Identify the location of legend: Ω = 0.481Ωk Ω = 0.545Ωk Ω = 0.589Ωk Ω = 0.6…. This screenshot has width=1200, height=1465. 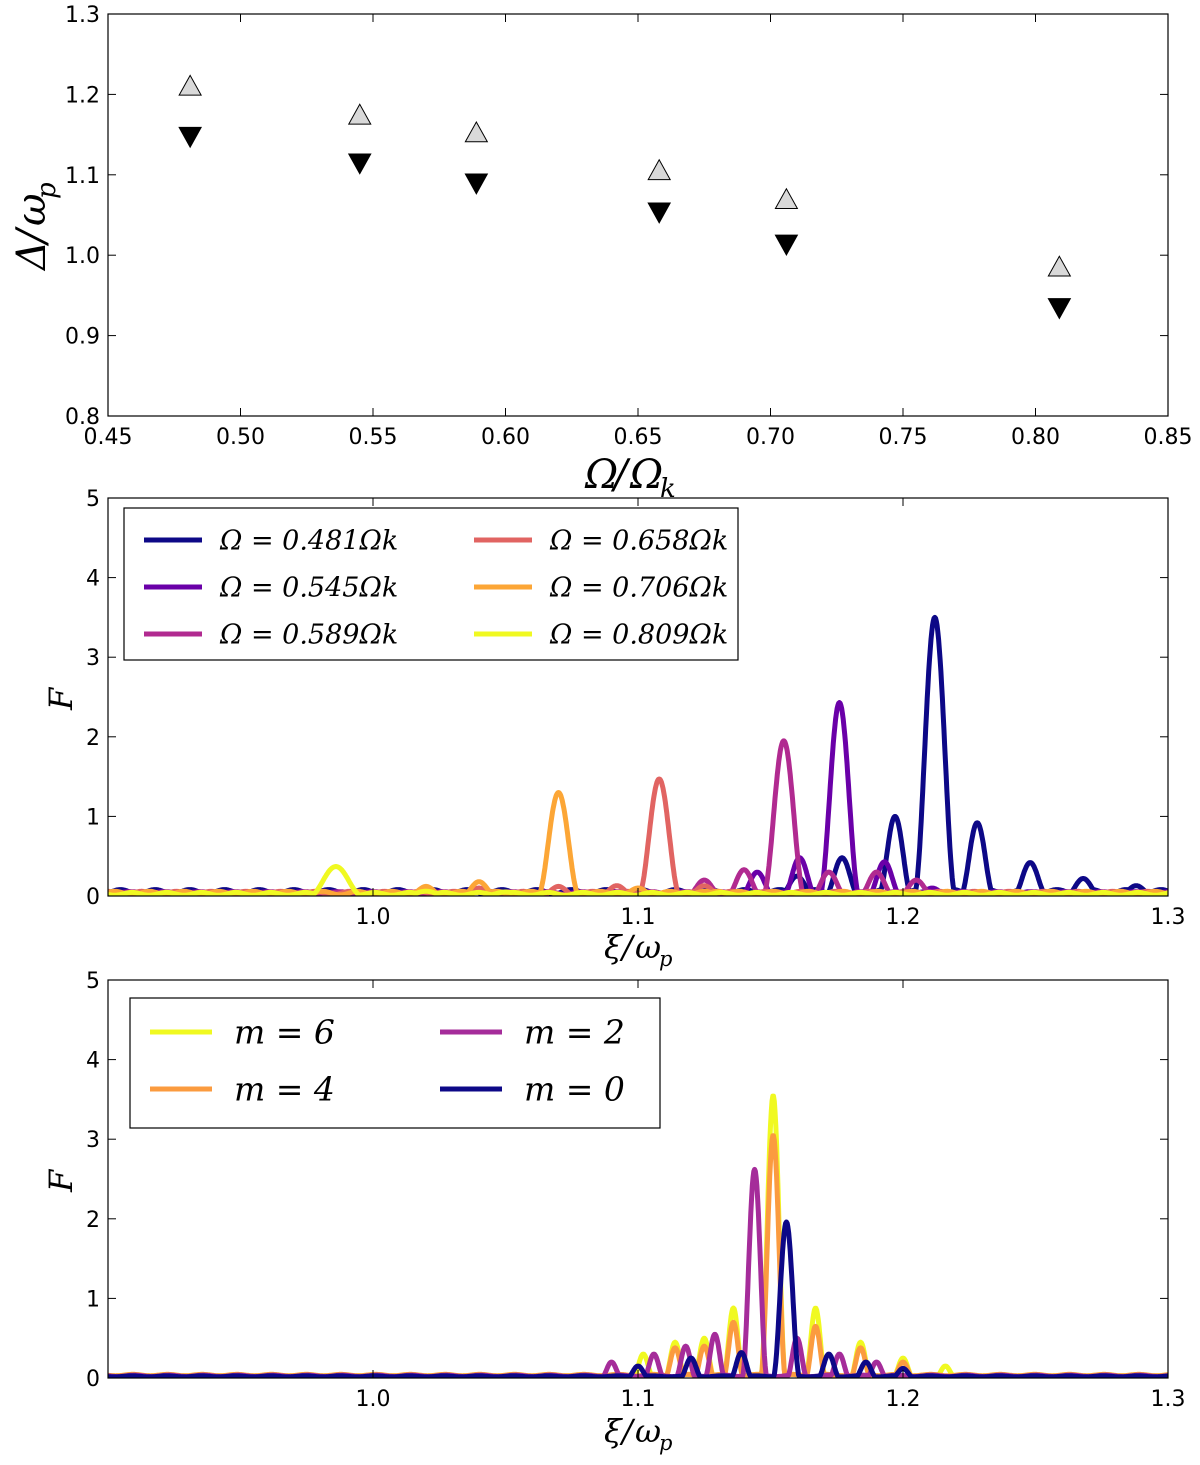
(431, 584).